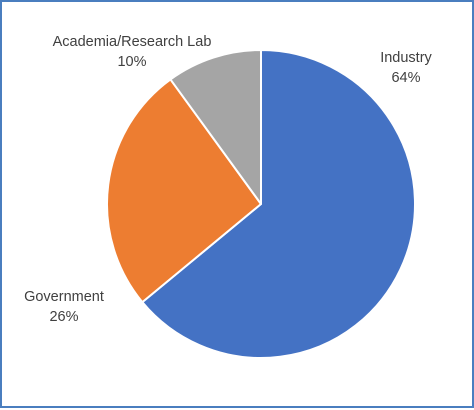 The width and height of the screenshot is (474, 410). Describe the element at coordinates (131, 62) in the screenshot. I see `data-label-academia-percent: 10%` at that location.